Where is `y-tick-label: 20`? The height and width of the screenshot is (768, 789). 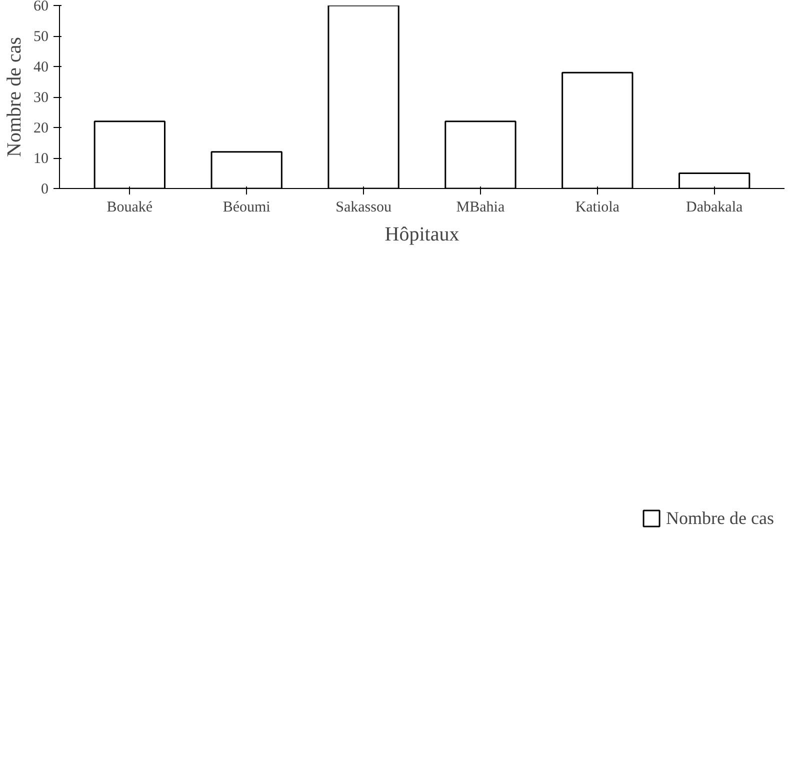
y-tick-label: 20 is located at coordinates (41, 128).